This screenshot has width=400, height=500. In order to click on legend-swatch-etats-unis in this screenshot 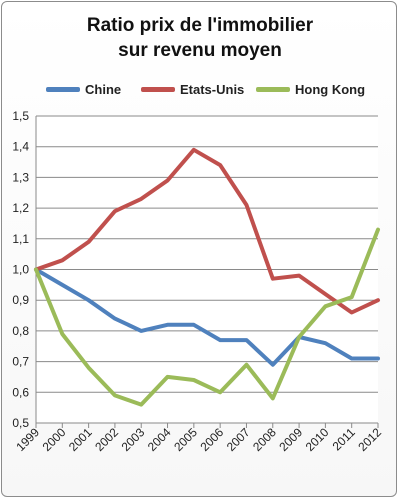, I will do `click(158, 89)`.